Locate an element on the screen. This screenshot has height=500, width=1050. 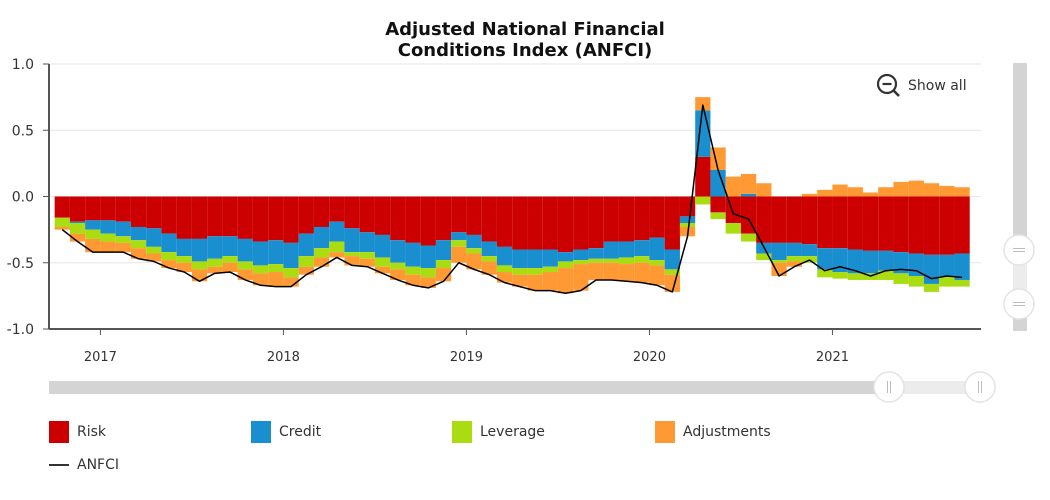
y-scrollbar-top-handle is located at coordinates (1019, 250).